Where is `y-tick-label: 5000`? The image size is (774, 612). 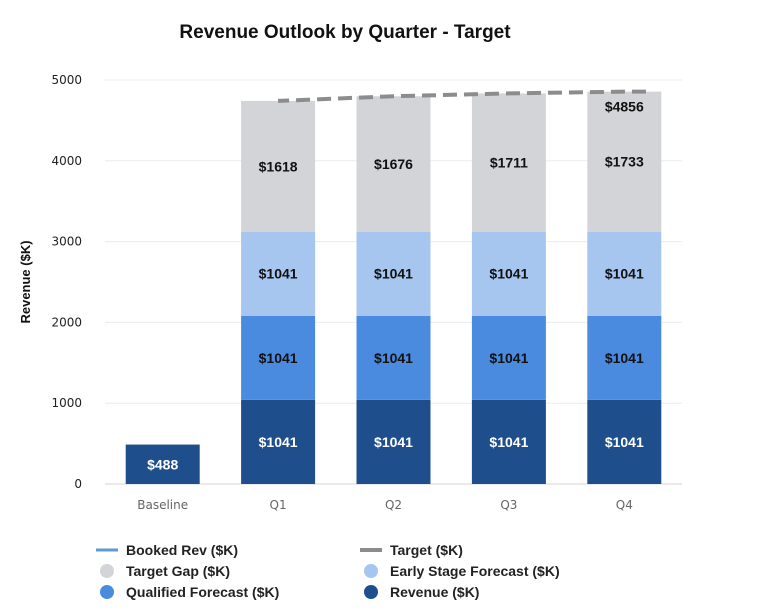
y-tick-label: 5000 is located at coordinates (66, 80).